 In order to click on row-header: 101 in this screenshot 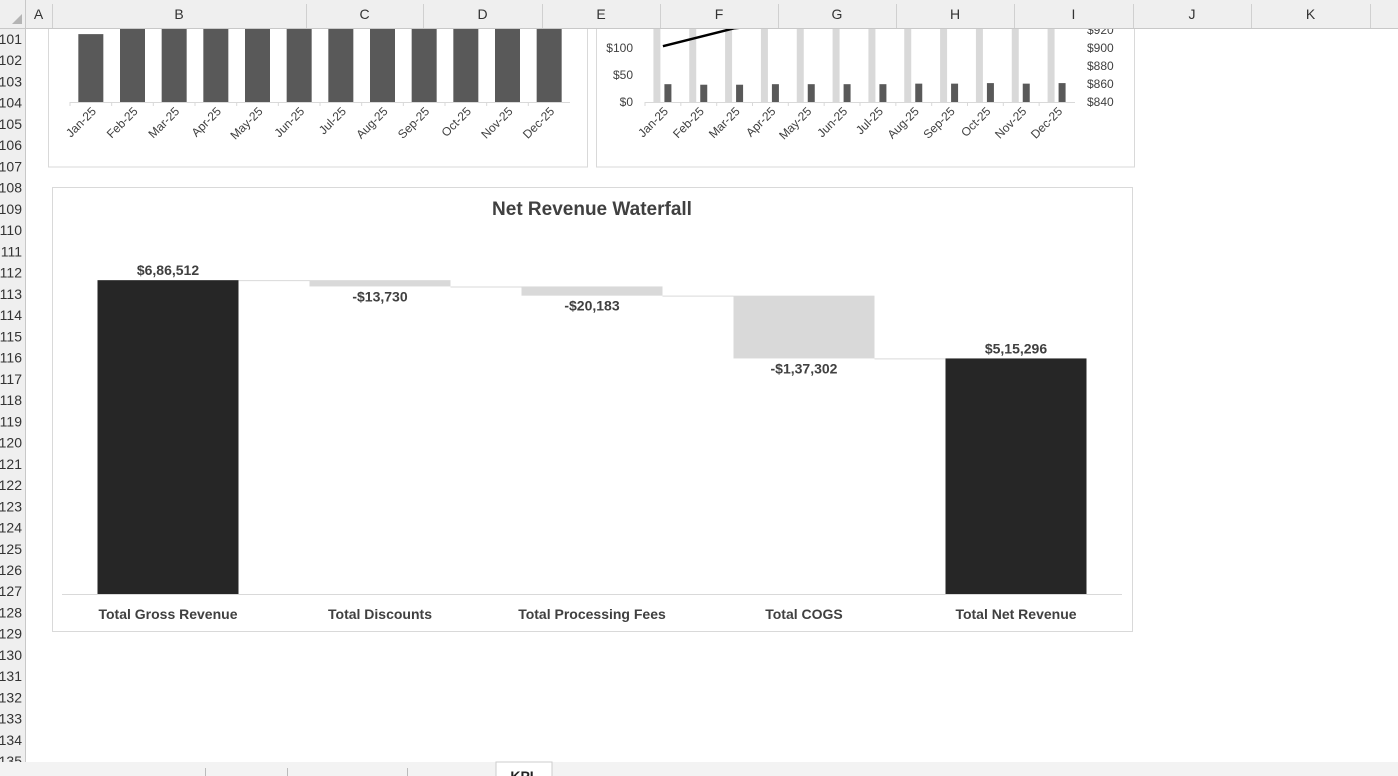, I will do `click(11, 39)`.